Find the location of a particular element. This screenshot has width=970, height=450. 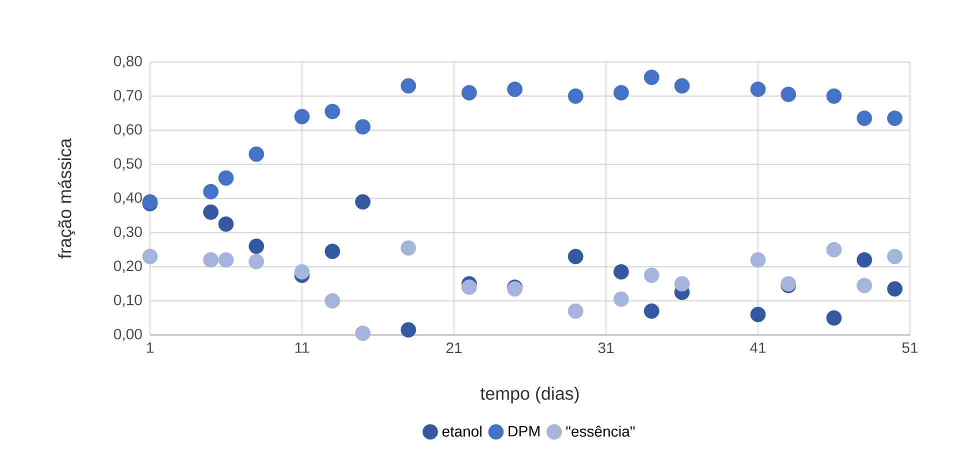

y-tick-label: 0,40 is located at coordinates (128, 198).